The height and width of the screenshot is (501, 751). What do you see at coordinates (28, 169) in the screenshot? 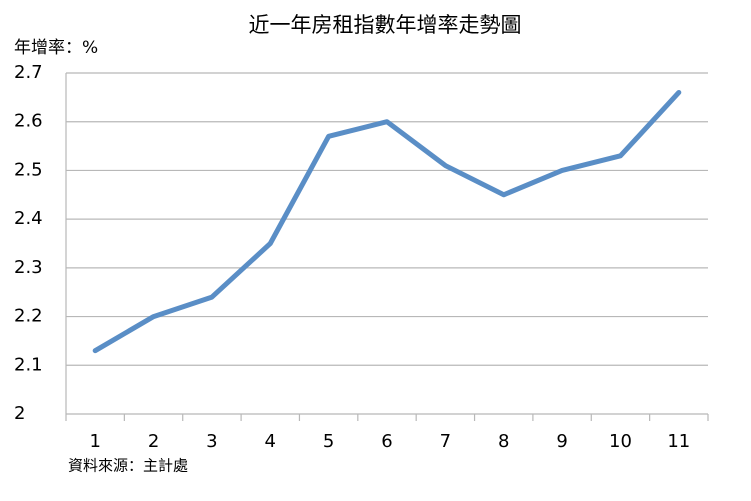
I see `y-tick-label: 2.5` at bounding box center [28, 169].